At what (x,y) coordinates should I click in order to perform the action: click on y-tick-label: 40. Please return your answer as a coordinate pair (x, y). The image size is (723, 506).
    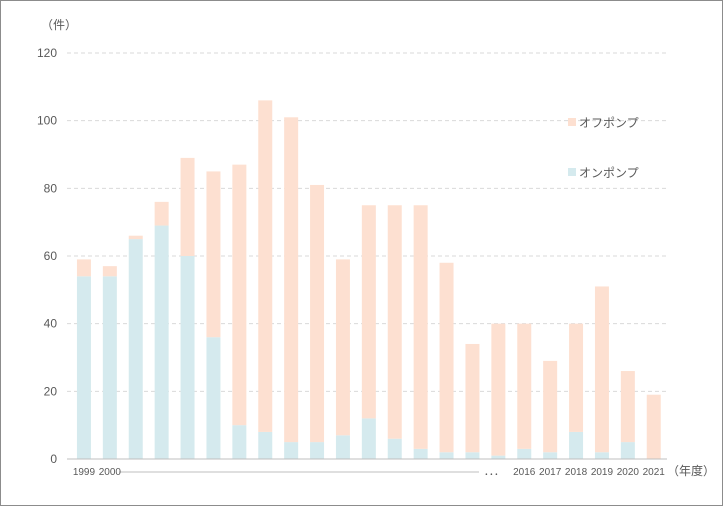
    Looking at the image, I should click on (51, 324).